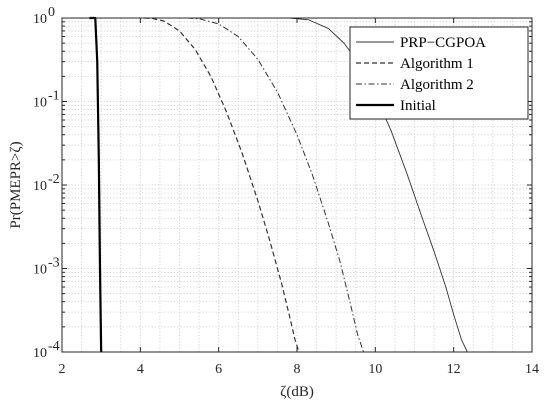  What do you see at coordinates (437, 64) in the screenshot?
I see `legend-entry-label: Algorithm 1` at bounding box center [437, 64].